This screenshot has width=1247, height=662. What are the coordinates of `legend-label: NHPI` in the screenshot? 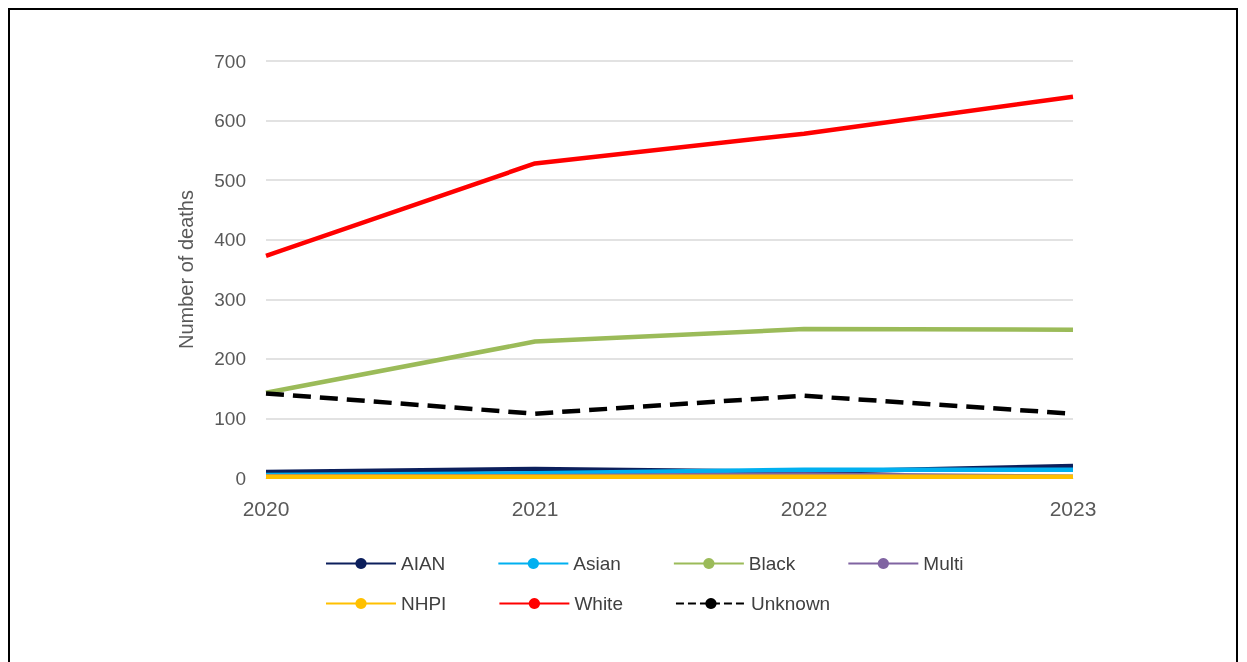 It's located at (424, 603).